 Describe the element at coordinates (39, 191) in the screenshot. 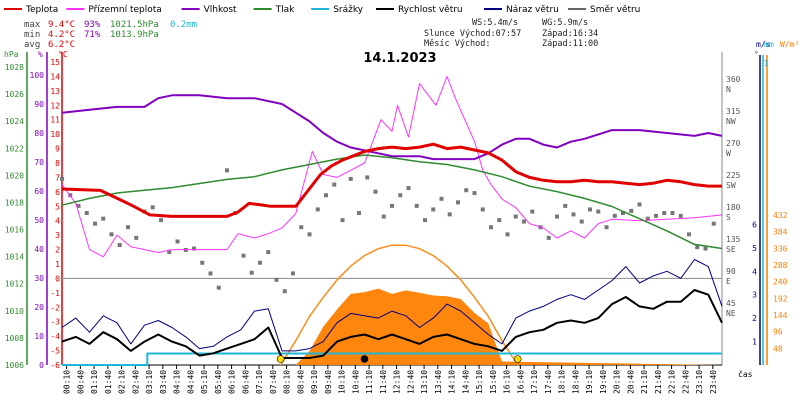

I see `tick-humidity: 60` at that location.